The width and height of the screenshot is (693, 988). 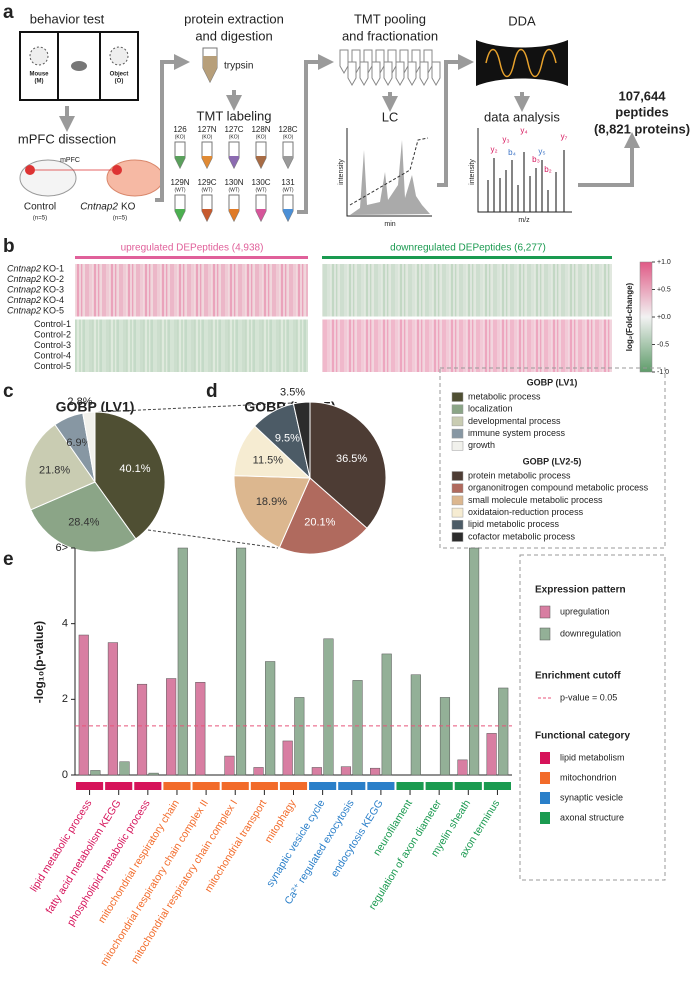 I want to click on y-tick-label: 4, so click(x=65, y=624).